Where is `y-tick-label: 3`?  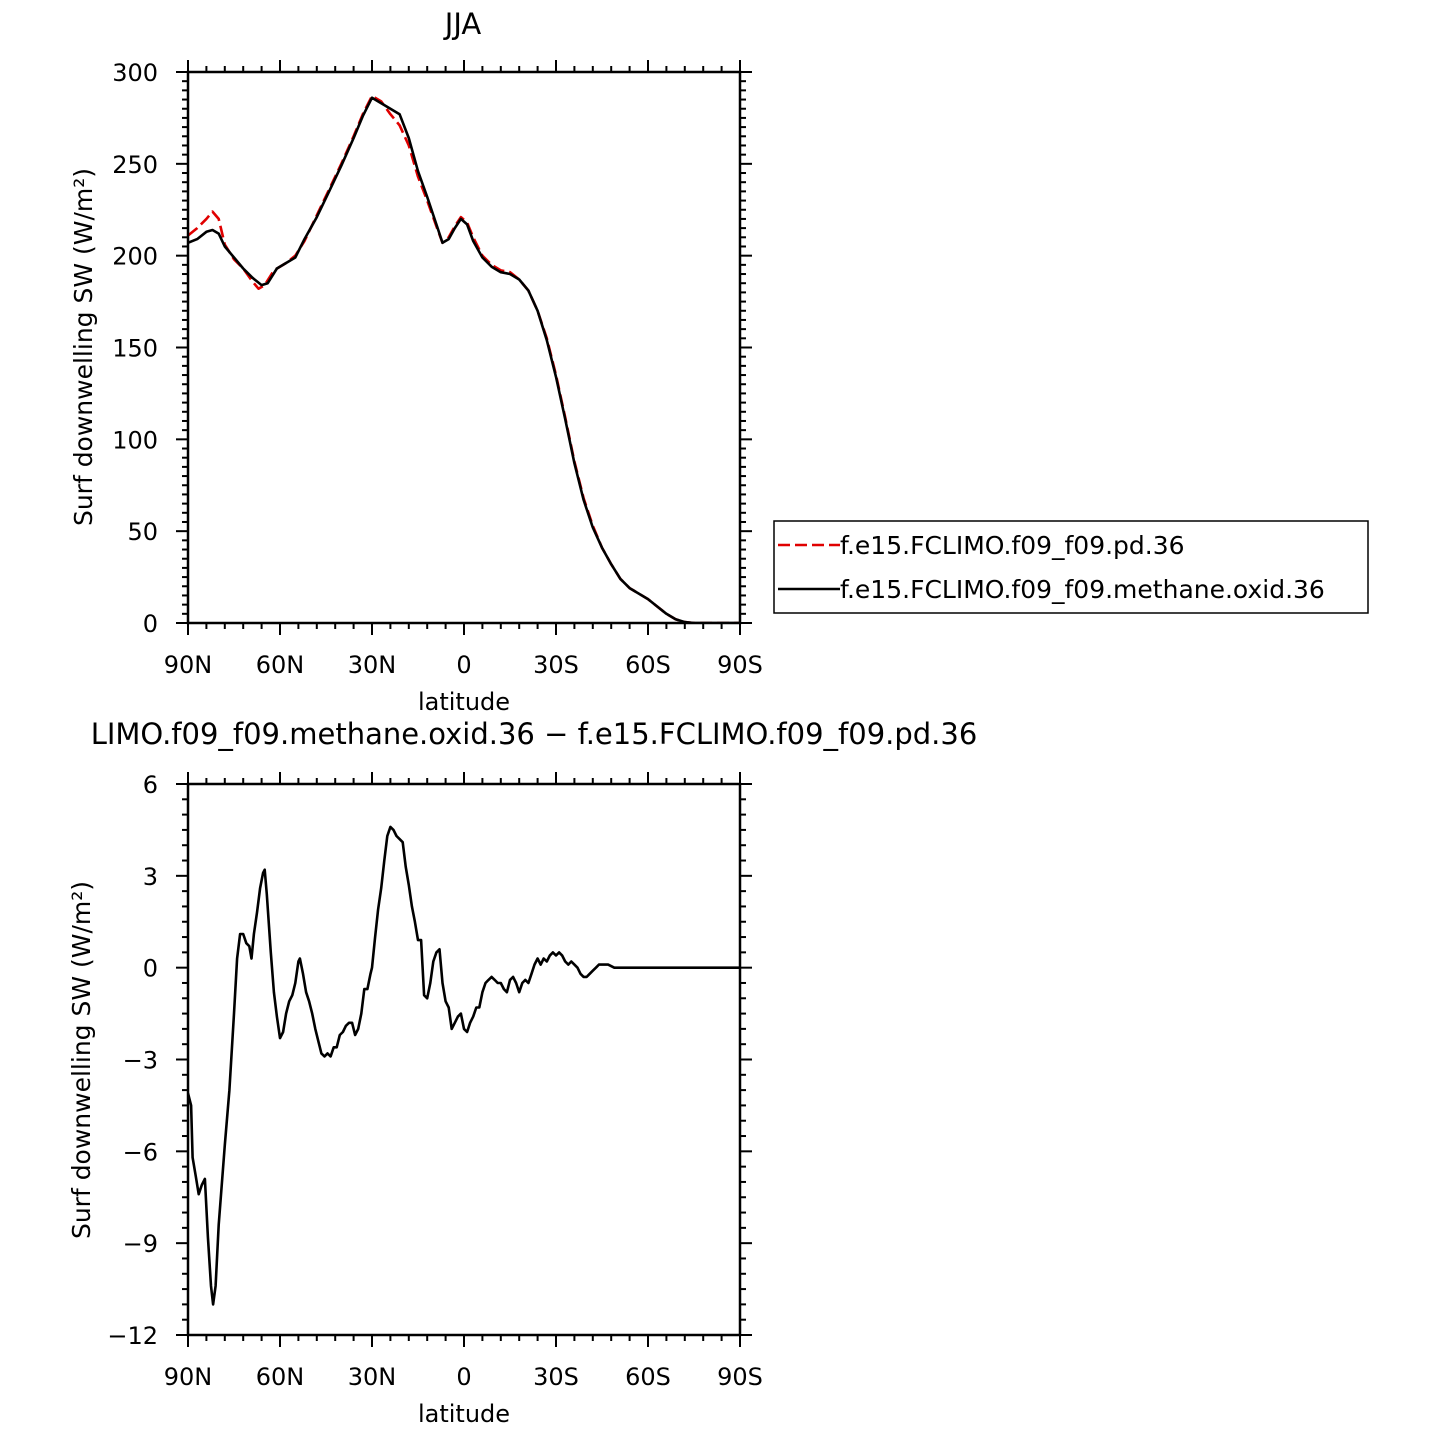
y-tick-label: 3 is located at coordinates (150, 877).